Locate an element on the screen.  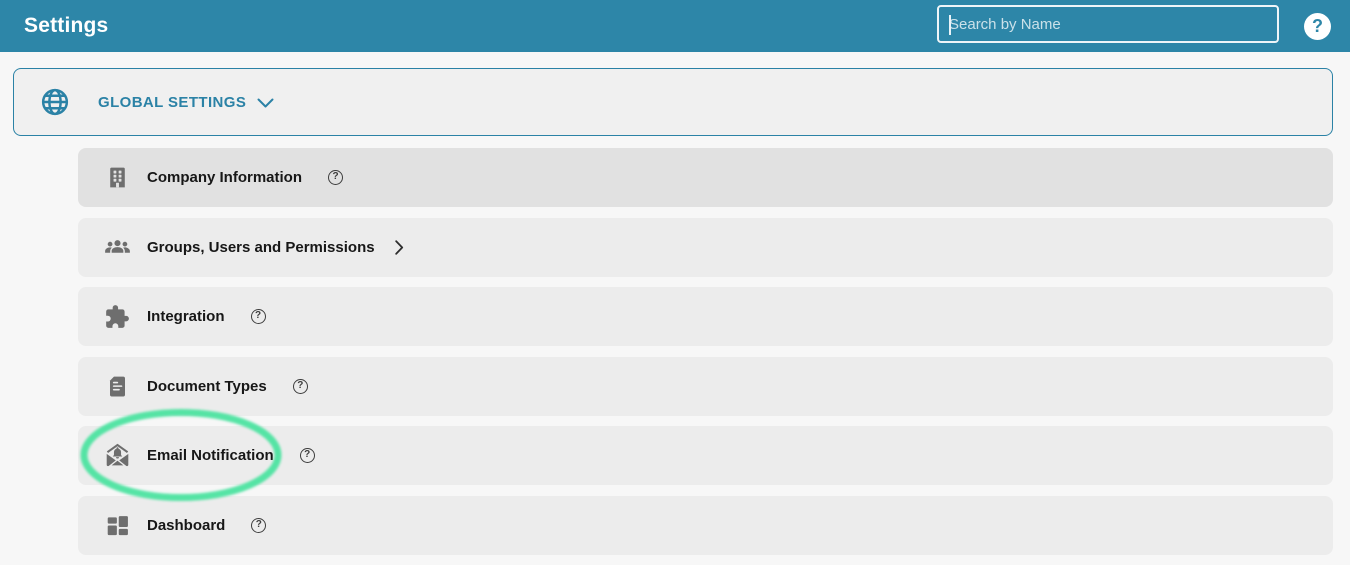
global-settings-label: GLOBAL SETTINGS is located at coordinates (172, 102).